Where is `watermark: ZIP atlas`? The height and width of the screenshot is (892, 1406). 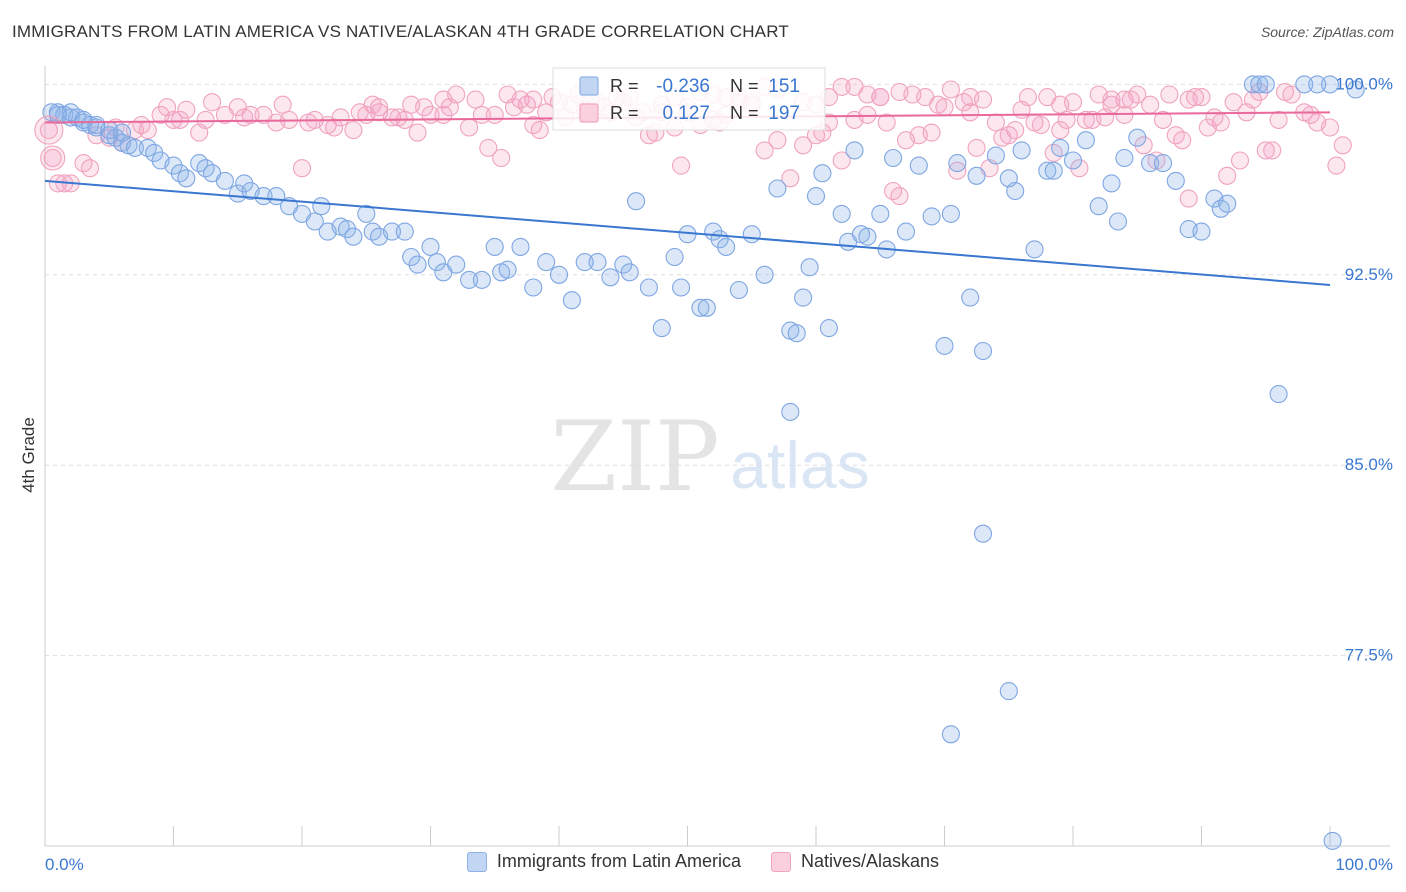
watermark: ZIP atlas is located at coordinates (709, 457).